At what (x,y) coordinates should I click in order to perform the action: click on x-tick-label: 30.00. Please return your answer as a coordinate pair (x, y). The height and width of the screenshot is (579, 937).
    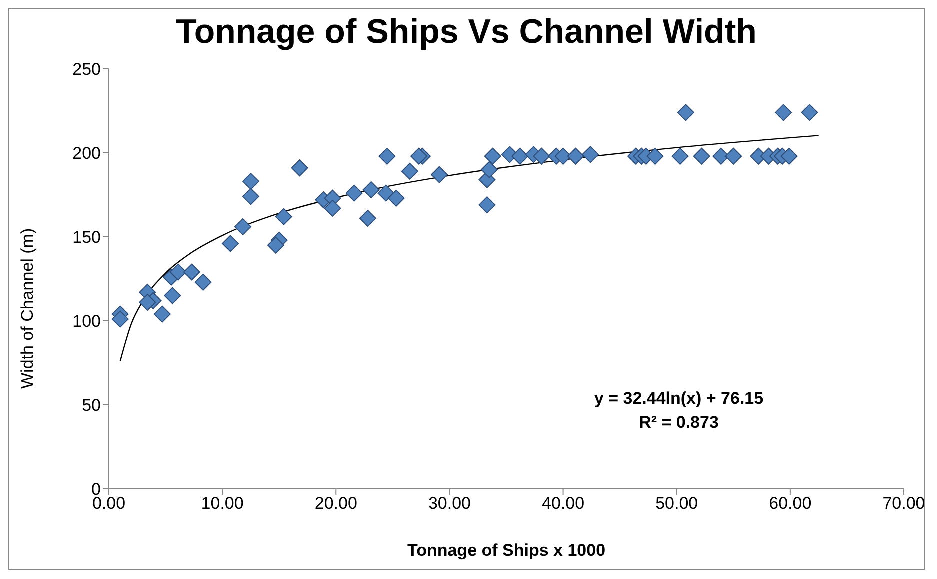
    Looking at the image, I should click on (449, 504).